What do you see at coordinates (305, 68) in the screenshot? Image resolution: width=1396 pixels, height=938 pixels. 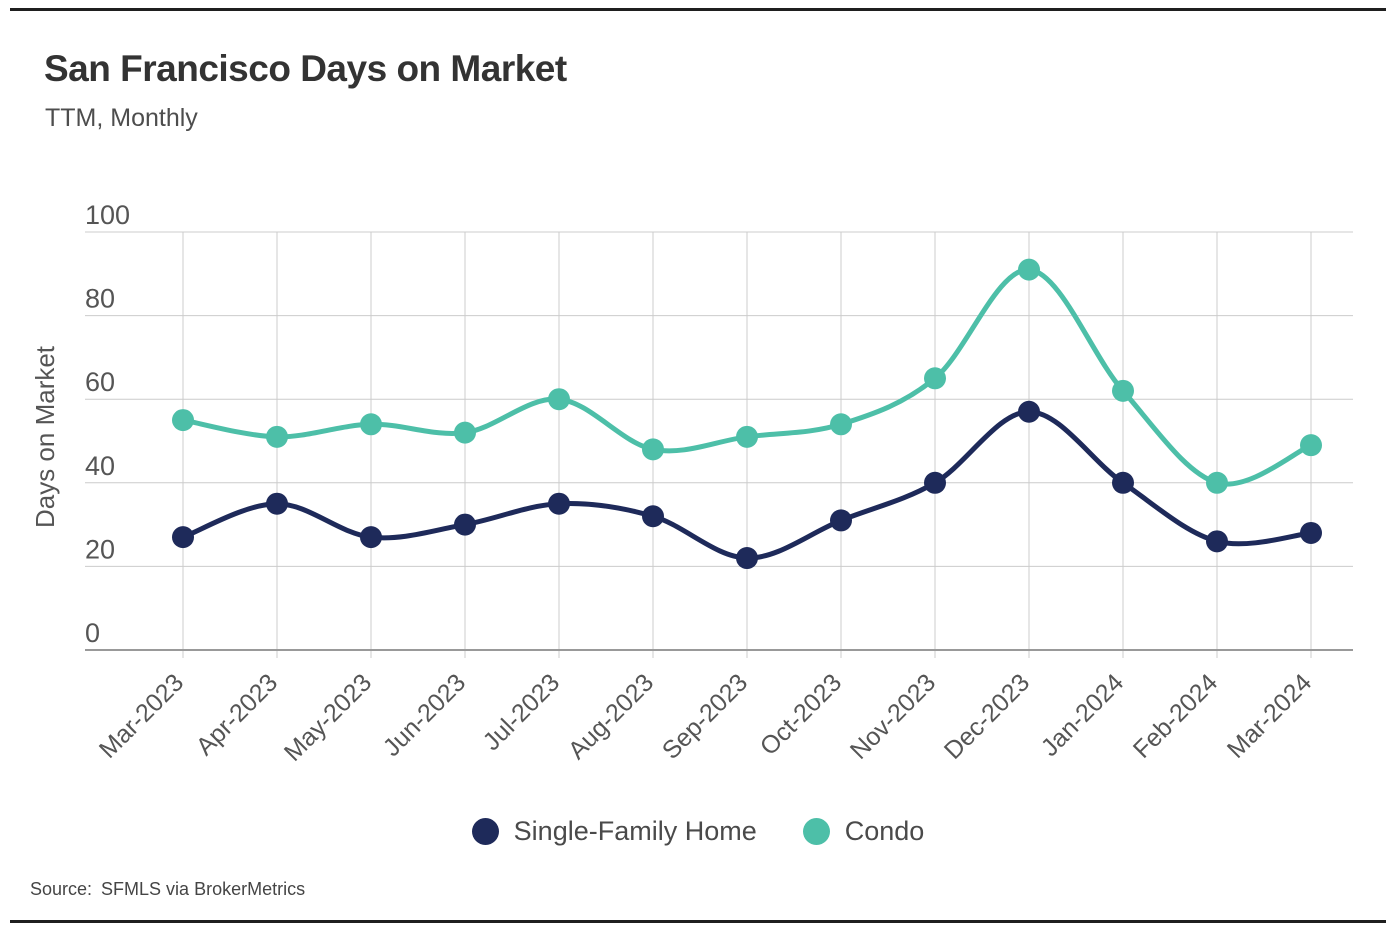 I see `chart-title: San Francisco Days on Market` at bounding box center [305, 68].